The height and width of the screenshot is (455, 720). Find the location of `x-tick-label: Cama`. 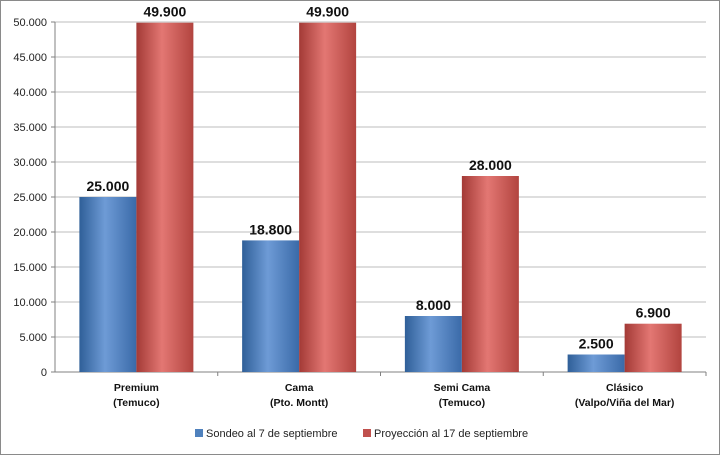

x-tick-label: Cama is located at coordinates (299, 388).